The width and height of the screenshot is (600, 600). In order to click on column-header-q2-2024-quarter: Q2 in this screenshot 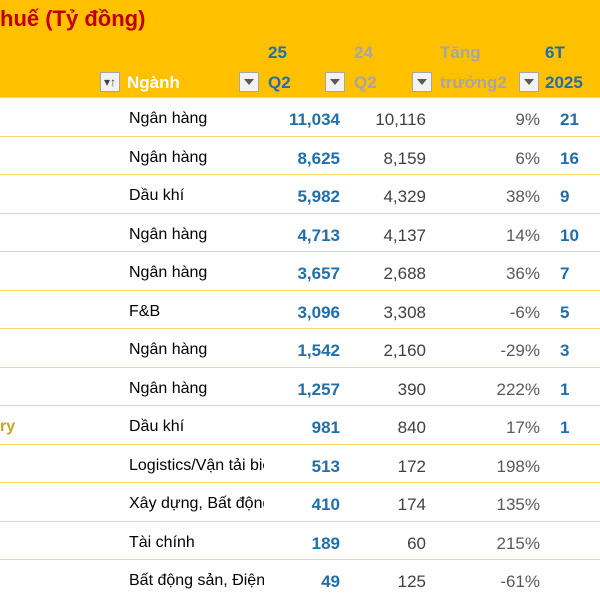, I will do `click(365, 82)`.